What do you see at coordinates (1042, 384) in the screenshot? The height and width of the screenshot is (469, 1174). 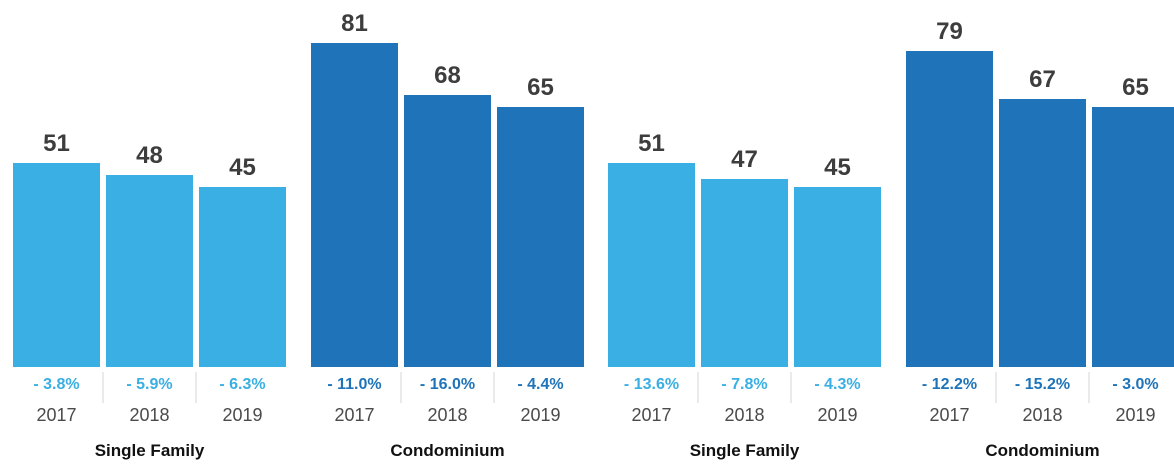 I see `percent-change-label: - 15.2%` at bounding box center [1042, 384].